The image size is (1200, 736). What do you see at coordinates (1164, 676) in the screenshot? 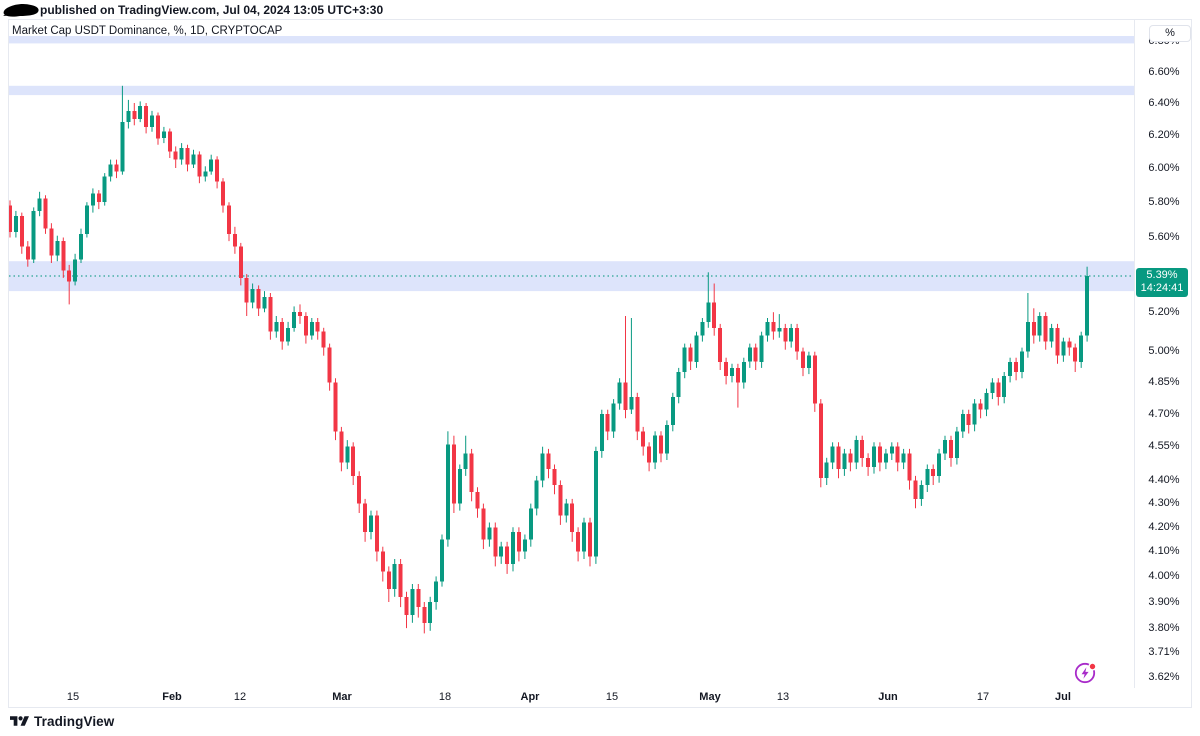
I see `price-axis-label: 3.62%` at bounding box center [1164, 676].